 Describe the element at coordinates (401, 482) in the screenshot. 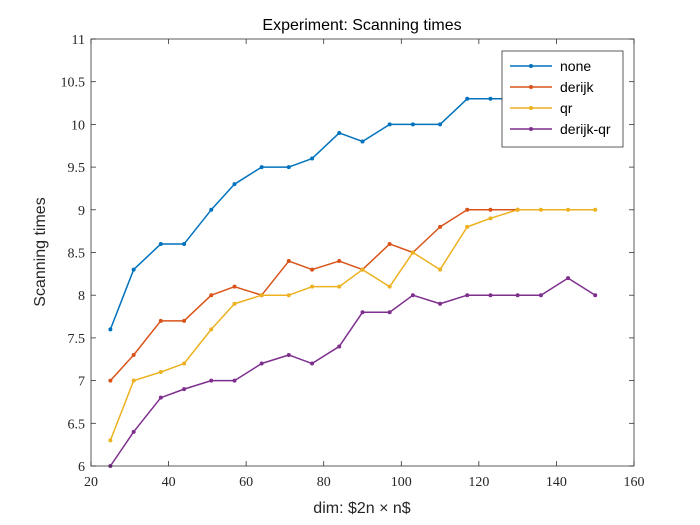

I see `x-tick-label: 100` at that location.